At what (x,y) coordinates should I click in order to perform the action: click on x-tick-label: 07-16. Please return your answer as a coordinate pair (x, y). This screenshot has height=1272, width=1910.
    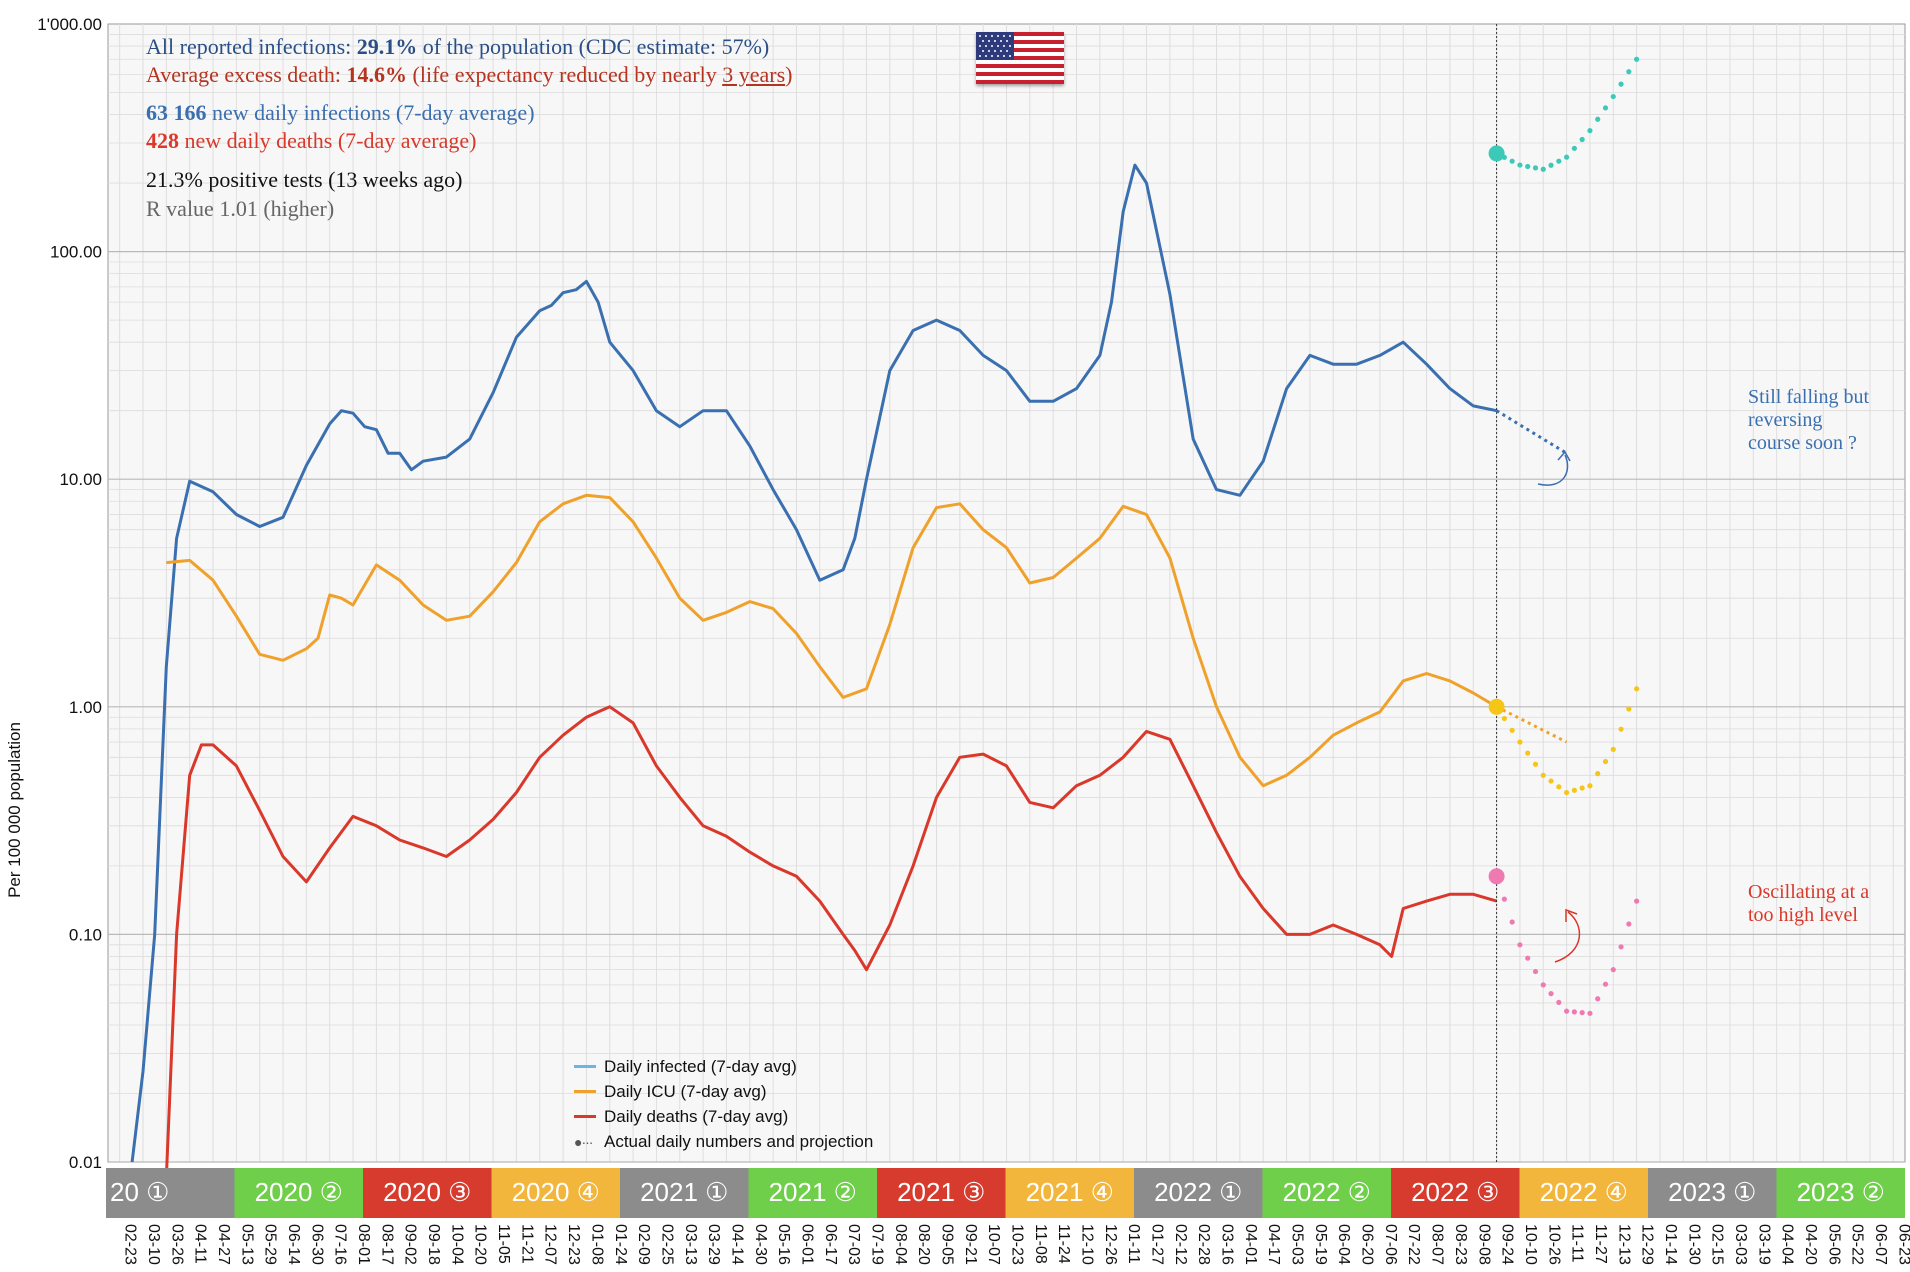
    Looking at the image, I should click on (340, 1244).